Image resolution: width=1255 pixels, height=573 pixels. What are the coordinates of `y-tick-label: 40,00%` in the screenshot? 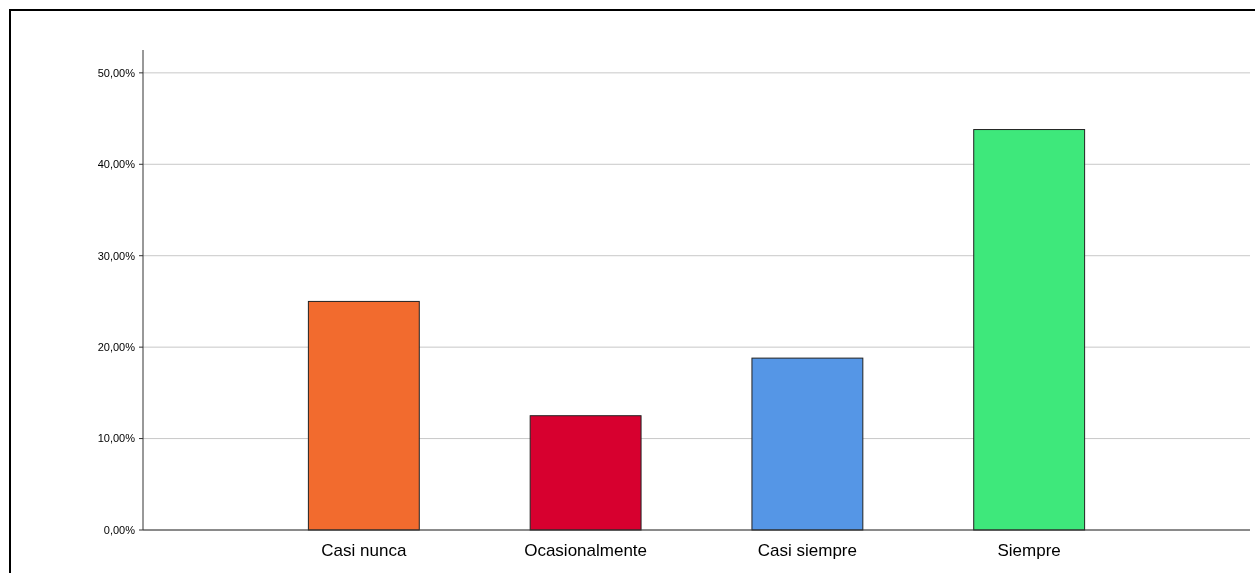 It's located at (116, 164).